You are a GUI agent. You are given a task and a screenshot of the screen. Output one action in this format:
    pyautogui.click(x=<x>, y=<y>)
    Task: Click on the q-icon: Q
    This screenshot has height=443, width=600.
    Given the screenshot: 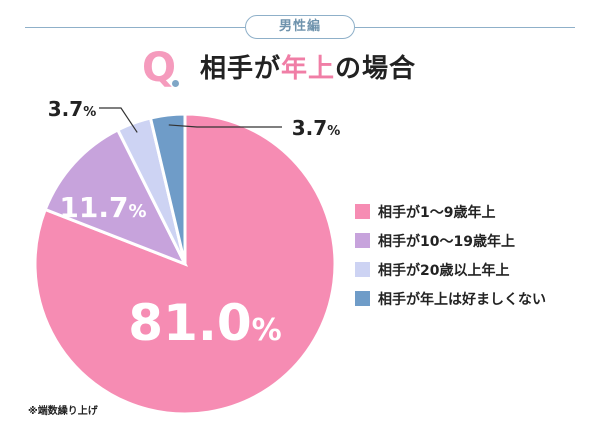 What is the action you would take?
    pyautogui.click(x=159, y=68)
    